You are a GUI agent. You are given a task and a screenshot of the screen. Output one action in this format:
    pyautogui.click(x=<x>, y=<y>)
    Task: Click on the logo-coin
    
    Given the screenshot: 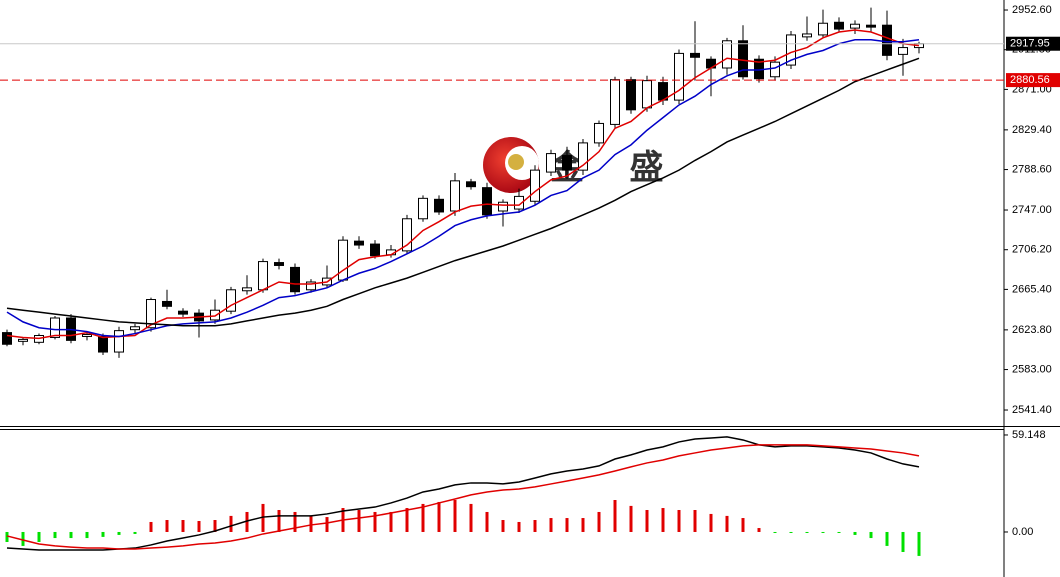 What is the action you would take?
    pyautogui.click(x=516, y=162)
    